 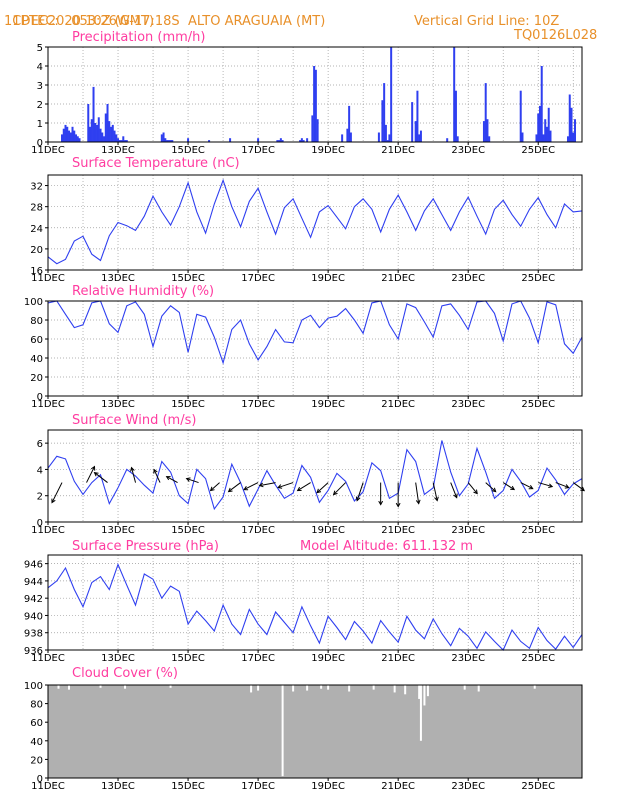 What do you see at coordinates (33, 302) in the screenshot?
I see `y-tick-label: 100` at bounding box center [33, 302].